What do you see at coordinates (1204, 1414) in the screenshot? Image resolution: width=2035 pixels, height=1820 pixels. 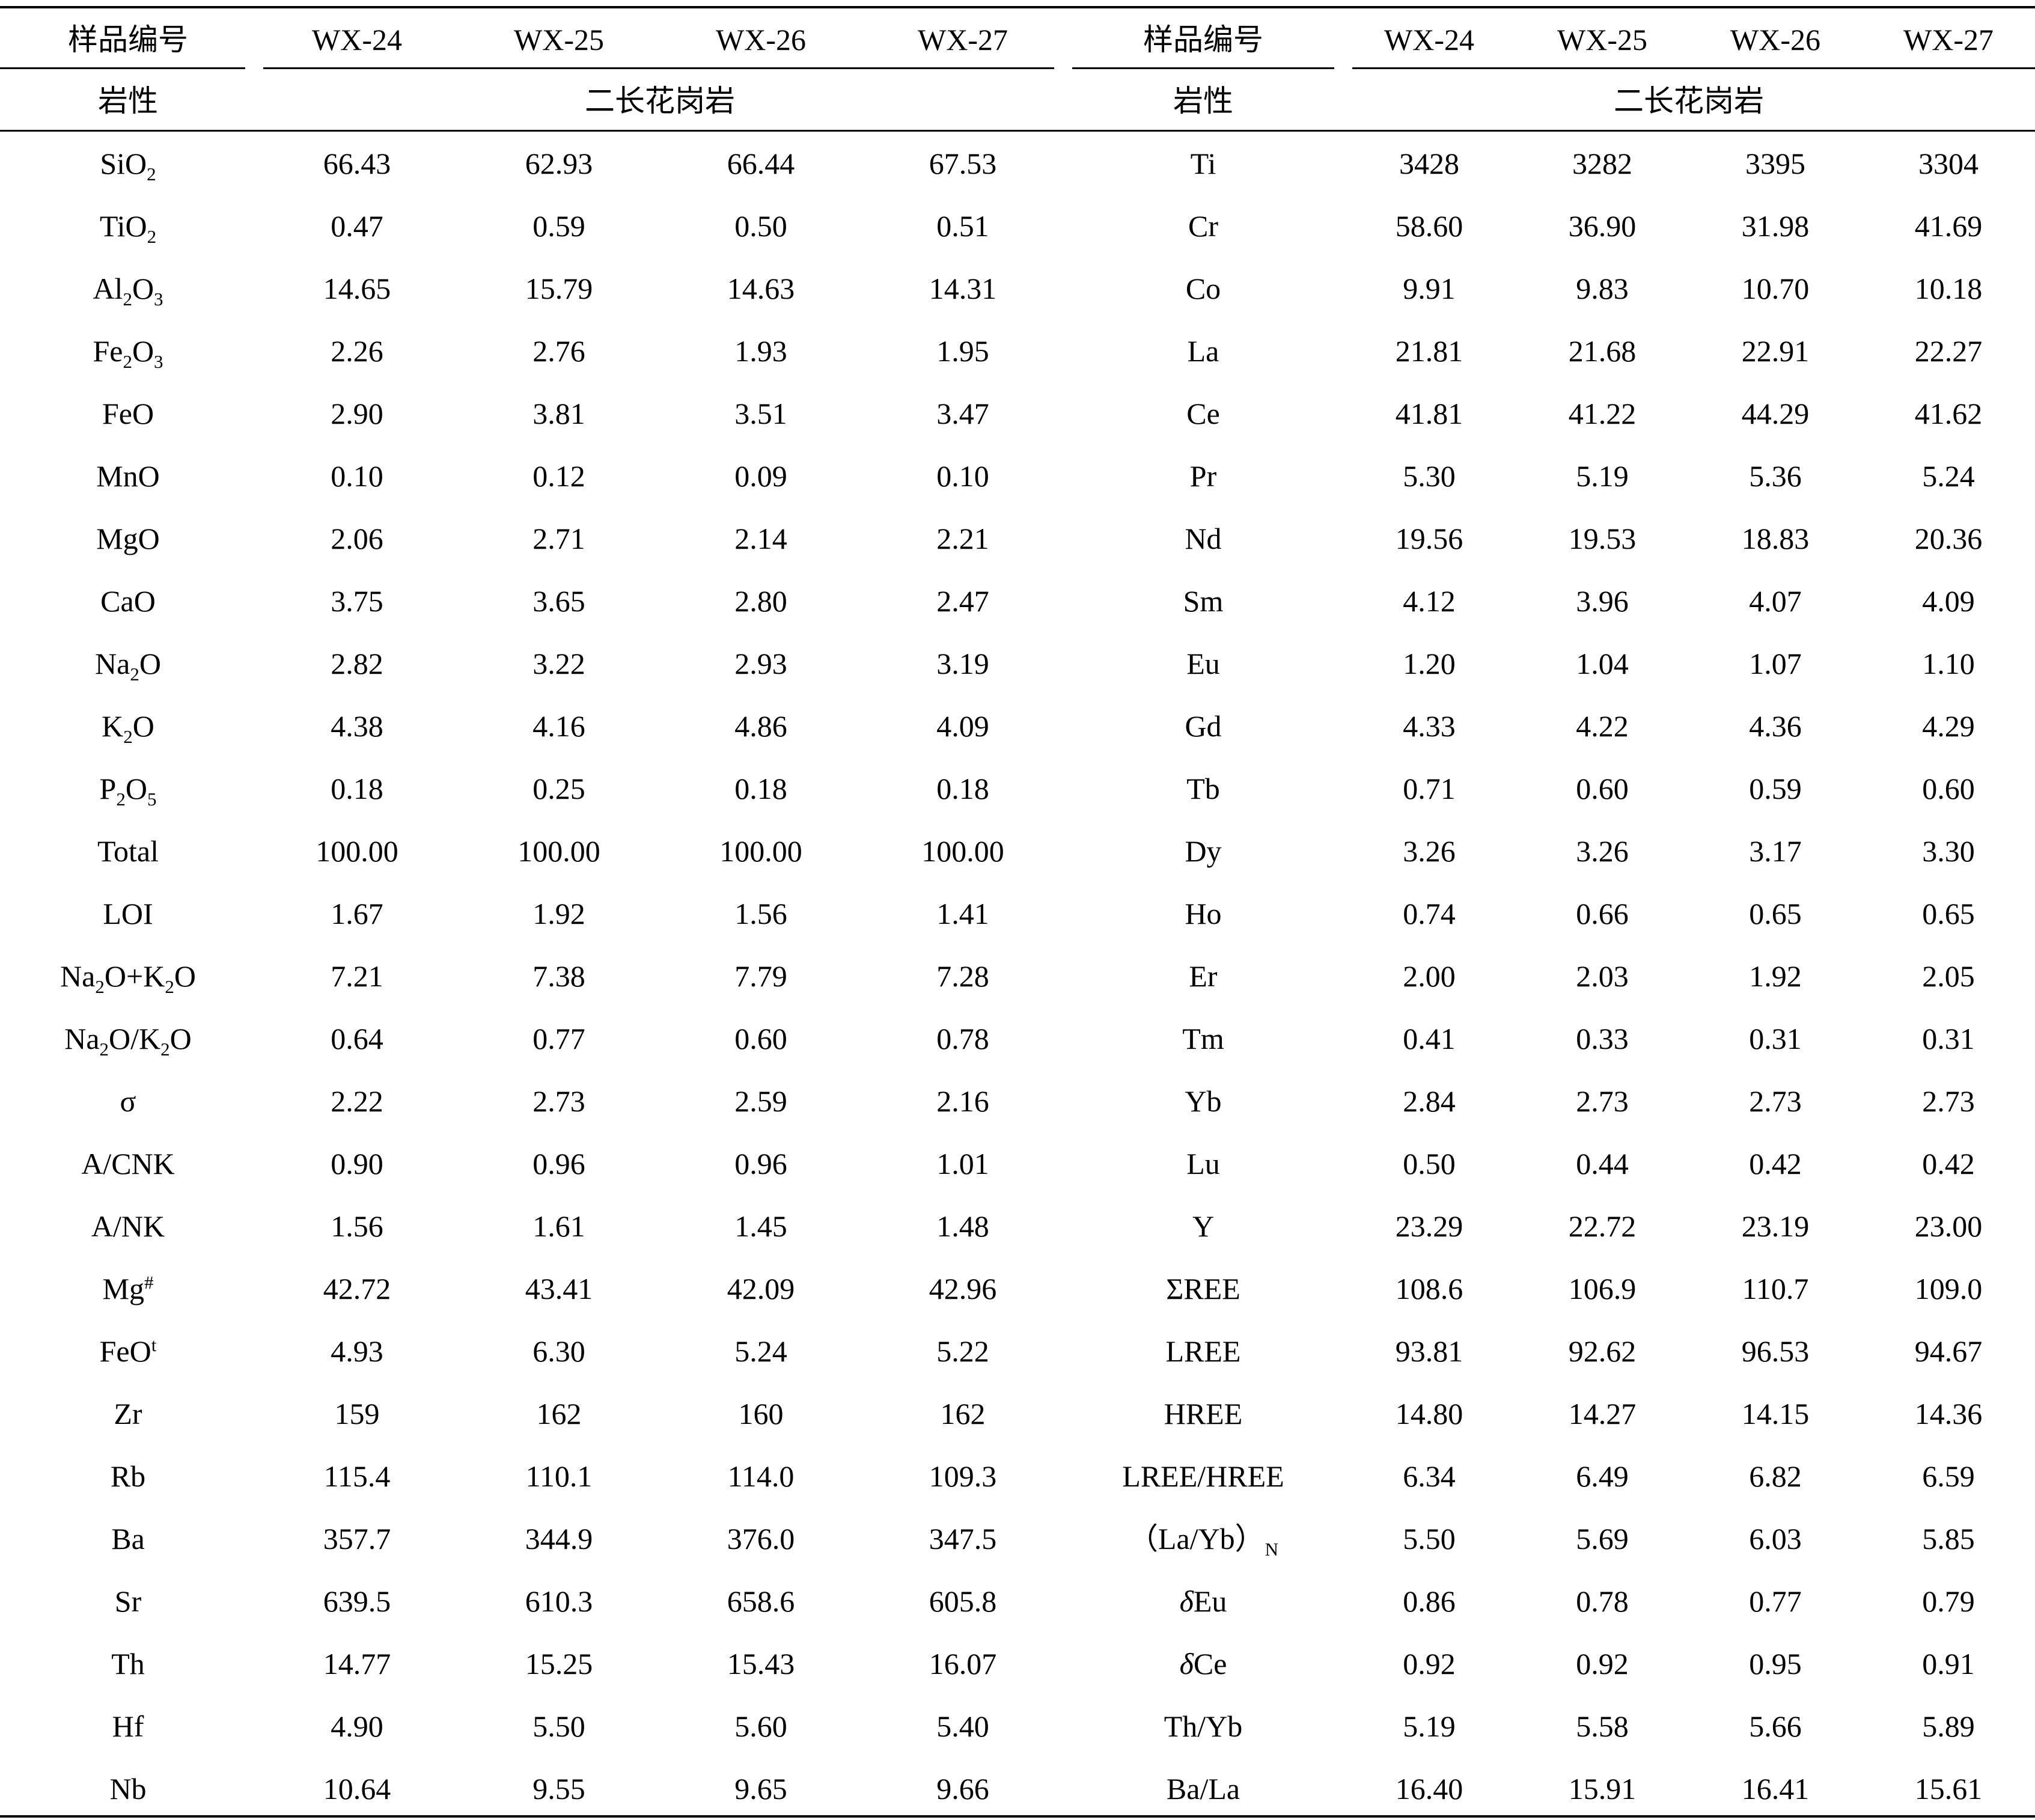 I see `right-row-label: HREE` at bounding box center [1204, 1414].